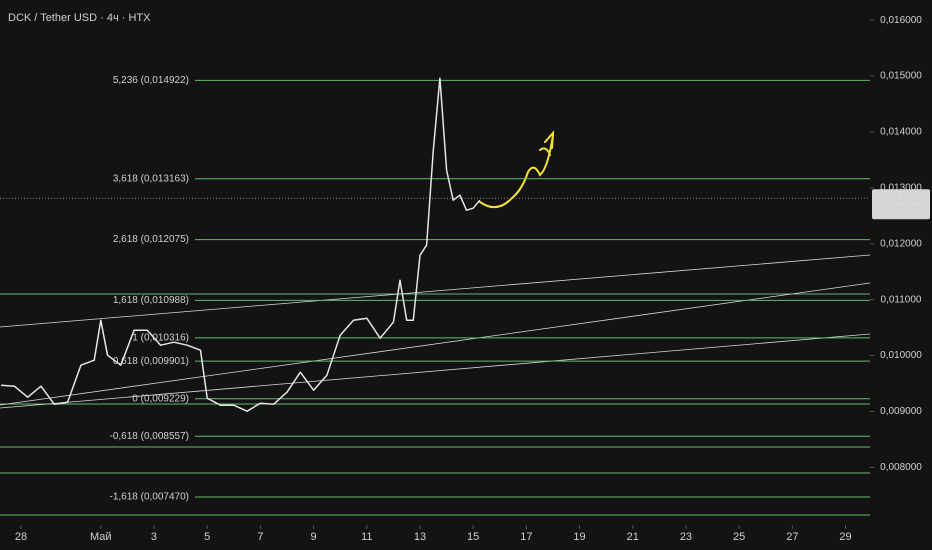 This screenshot has height=550, width=932. Describe the element at coordinates (845, 537) in the screenshot. I see `x-tick-label: 29` at that location.